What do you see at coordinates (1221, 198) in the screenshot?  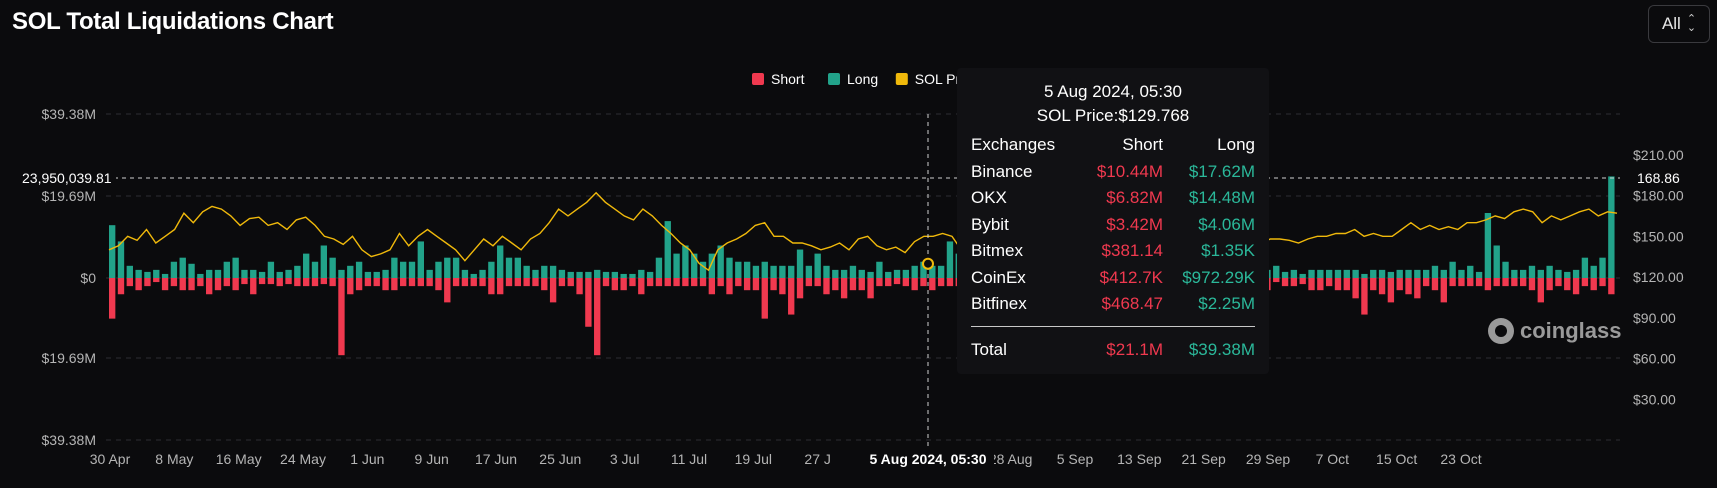 I see `tooltip-long: $14.48M` at bounding box center [1221, 198].